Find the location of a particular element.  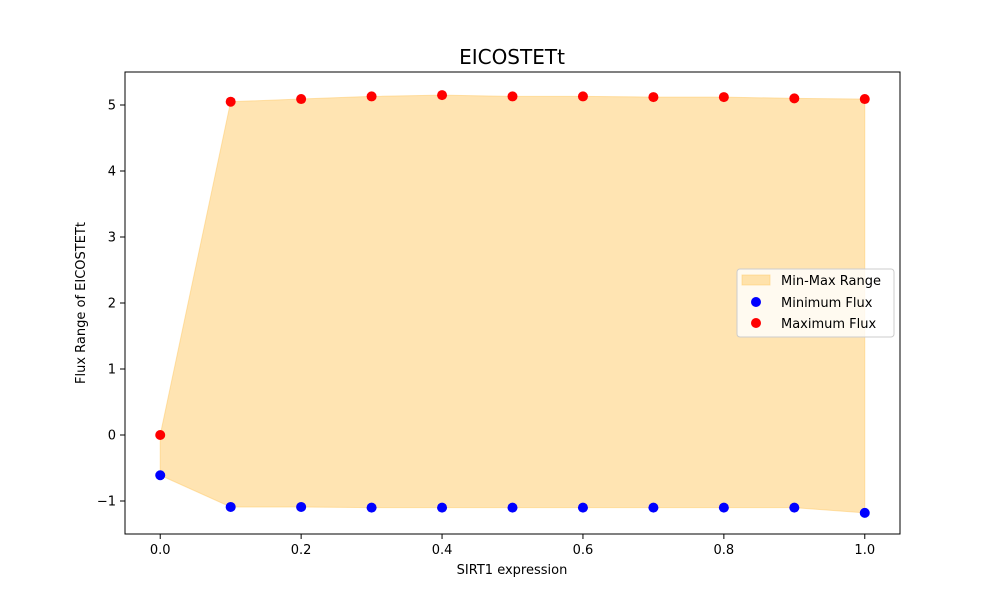

y-tick-label: 2 is located at coordinates (112, 304).